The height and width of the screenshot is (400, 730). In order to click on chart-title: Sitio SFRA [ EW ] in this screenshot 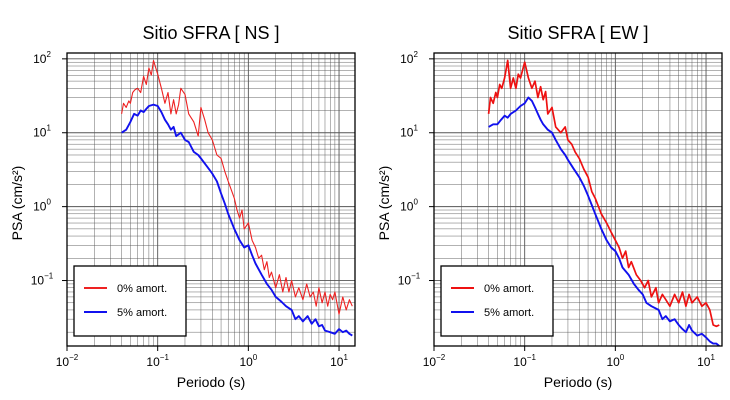, I will do `click(577, 33)`.